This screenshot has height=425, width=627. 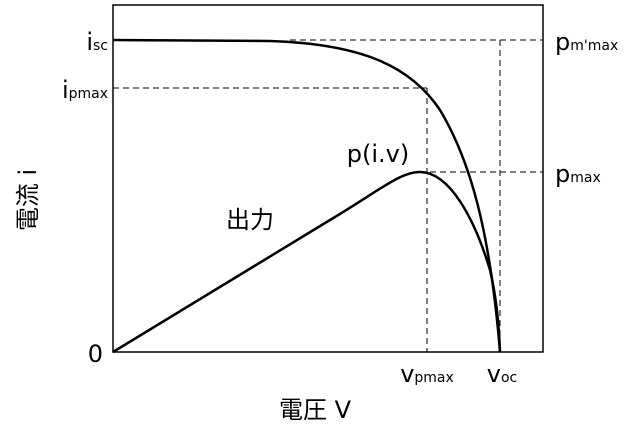 I want to click on right-label: pmax, so click(x=578, y=174).